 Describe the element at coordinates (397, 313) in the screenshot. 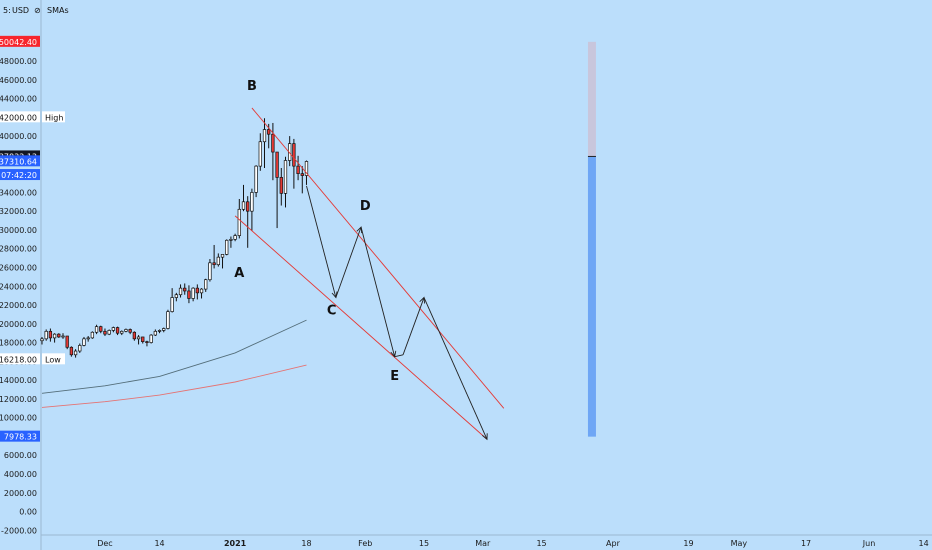

I see `projection-path` at that location.